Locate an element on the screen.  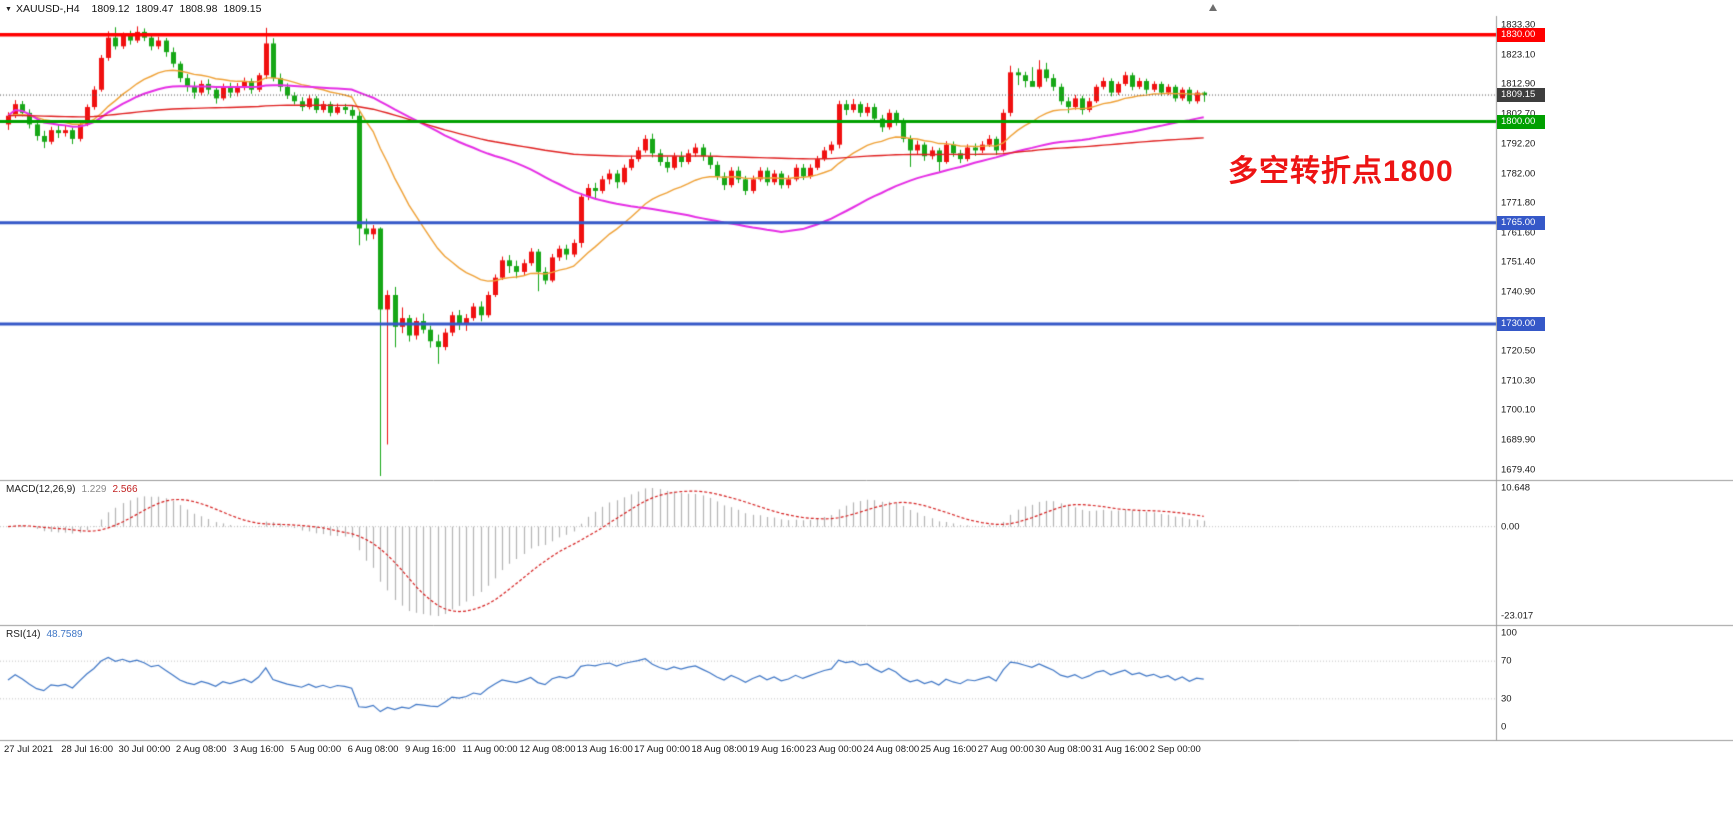
time-axis-label: 30 Aug 08:00 is located at coordinates (1063, 749).